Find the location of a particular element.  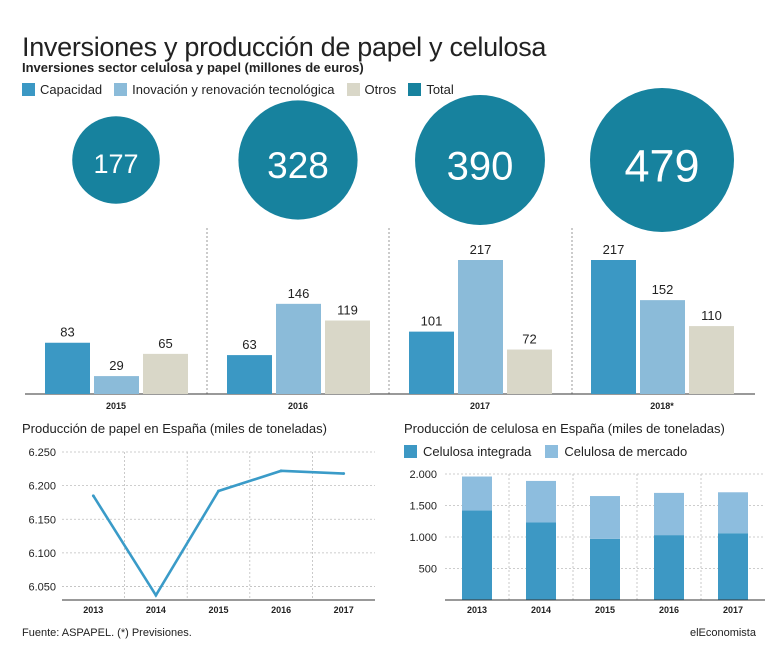

legend-item-celulosa-integrada: Celulosa integrada is located at coordinates (467, 451).